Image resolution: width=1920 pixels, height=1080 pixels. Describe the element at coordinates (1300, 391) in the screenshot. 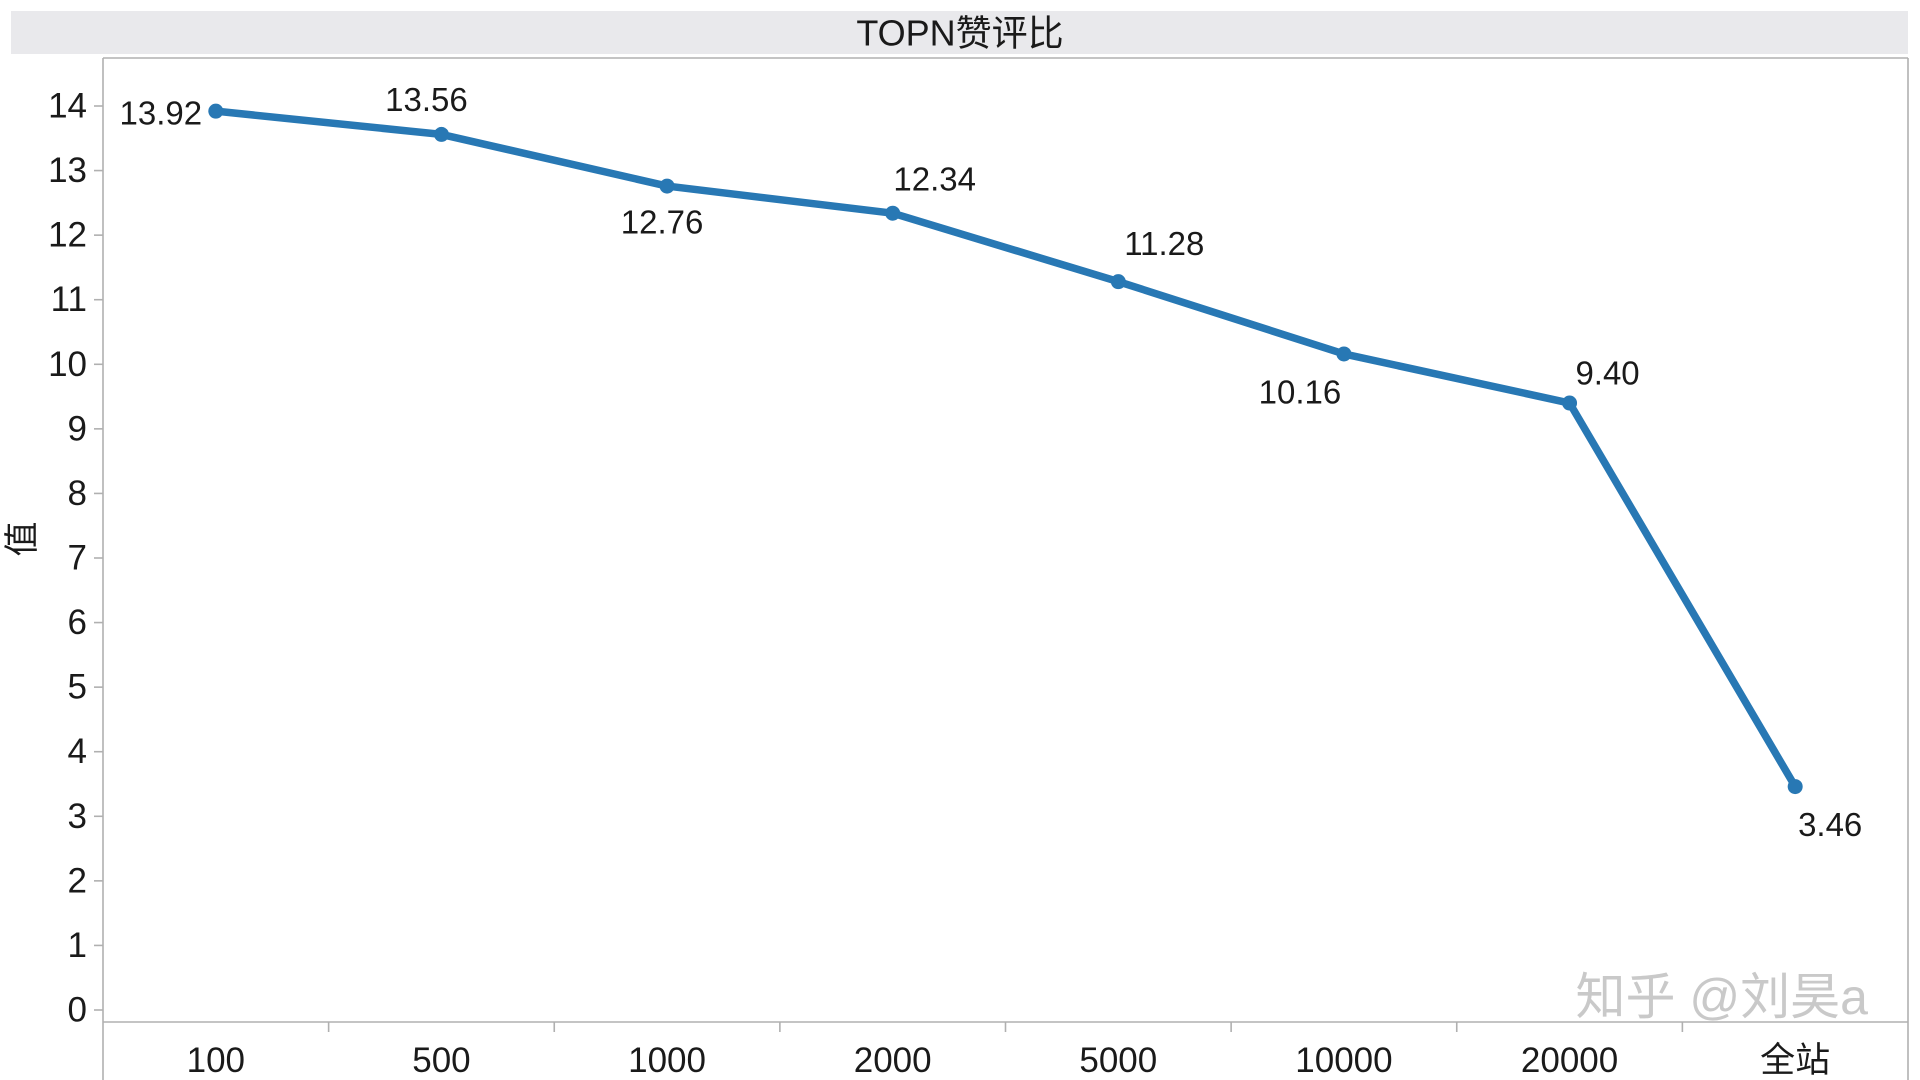

I see `data-point-label: 10.16` at that location.